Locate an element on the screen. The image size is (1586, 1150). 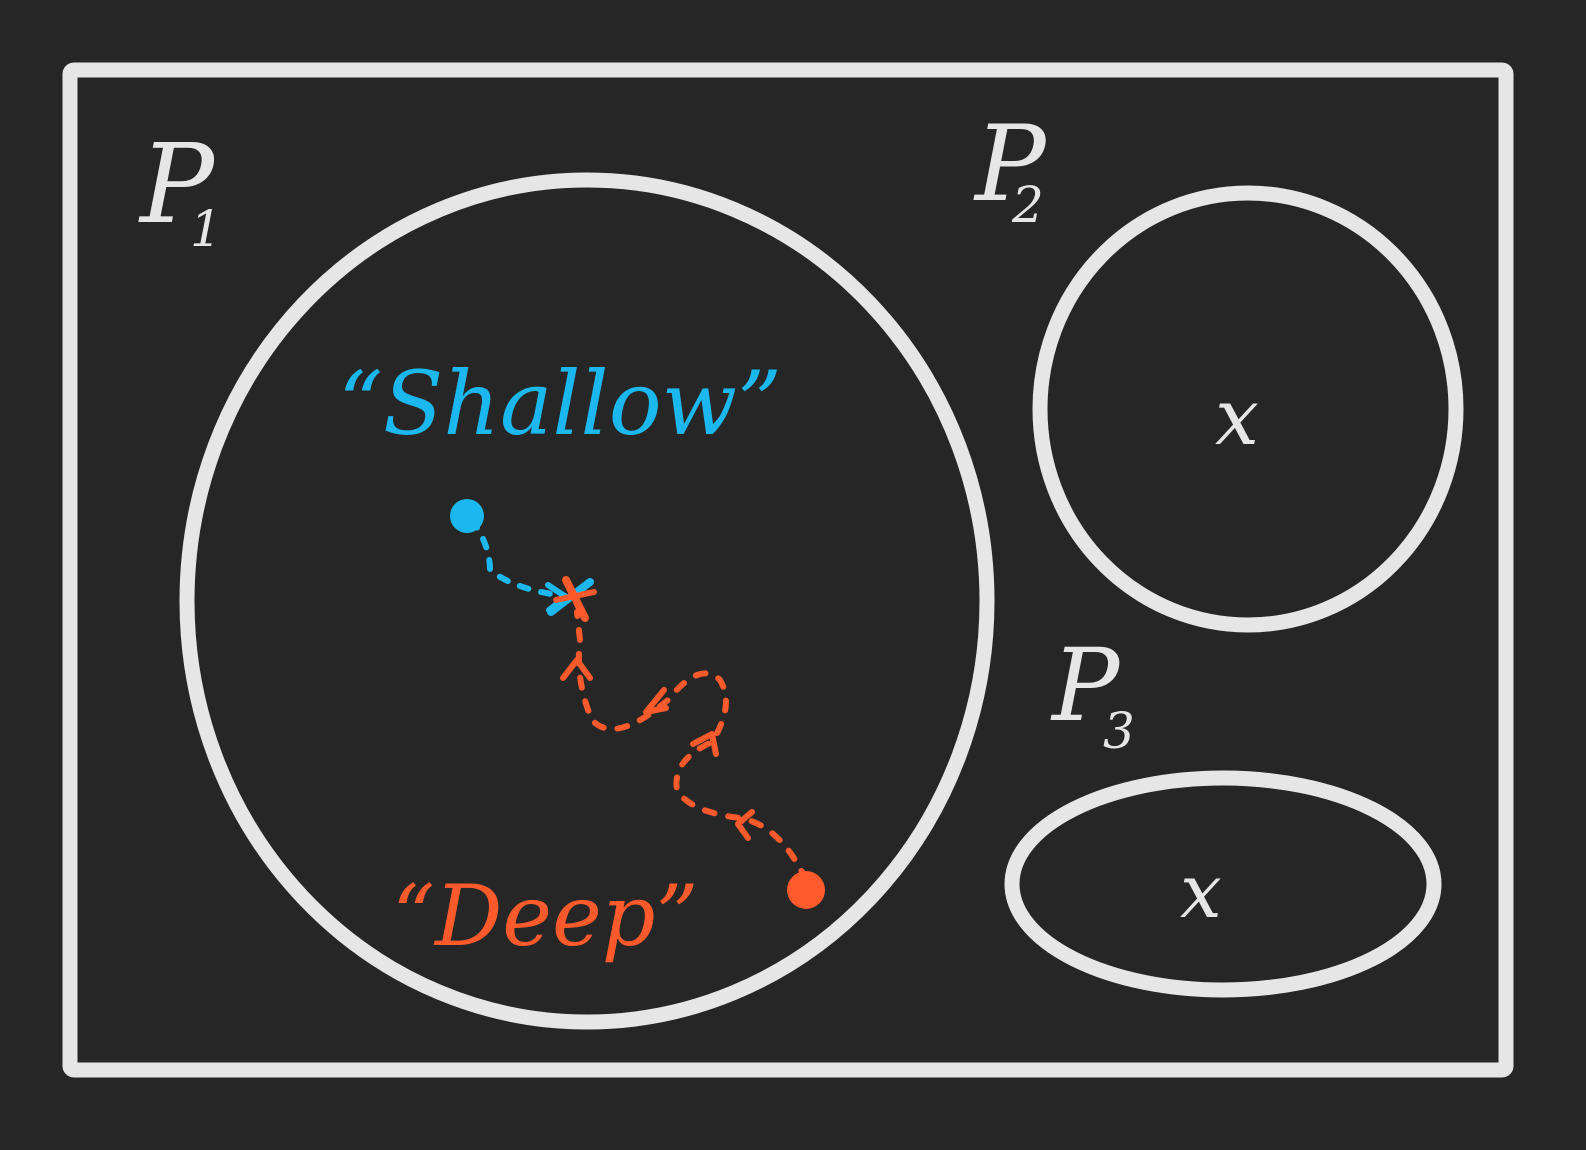
optimum-marker-p2: x is located at coordinates (1237, 418).